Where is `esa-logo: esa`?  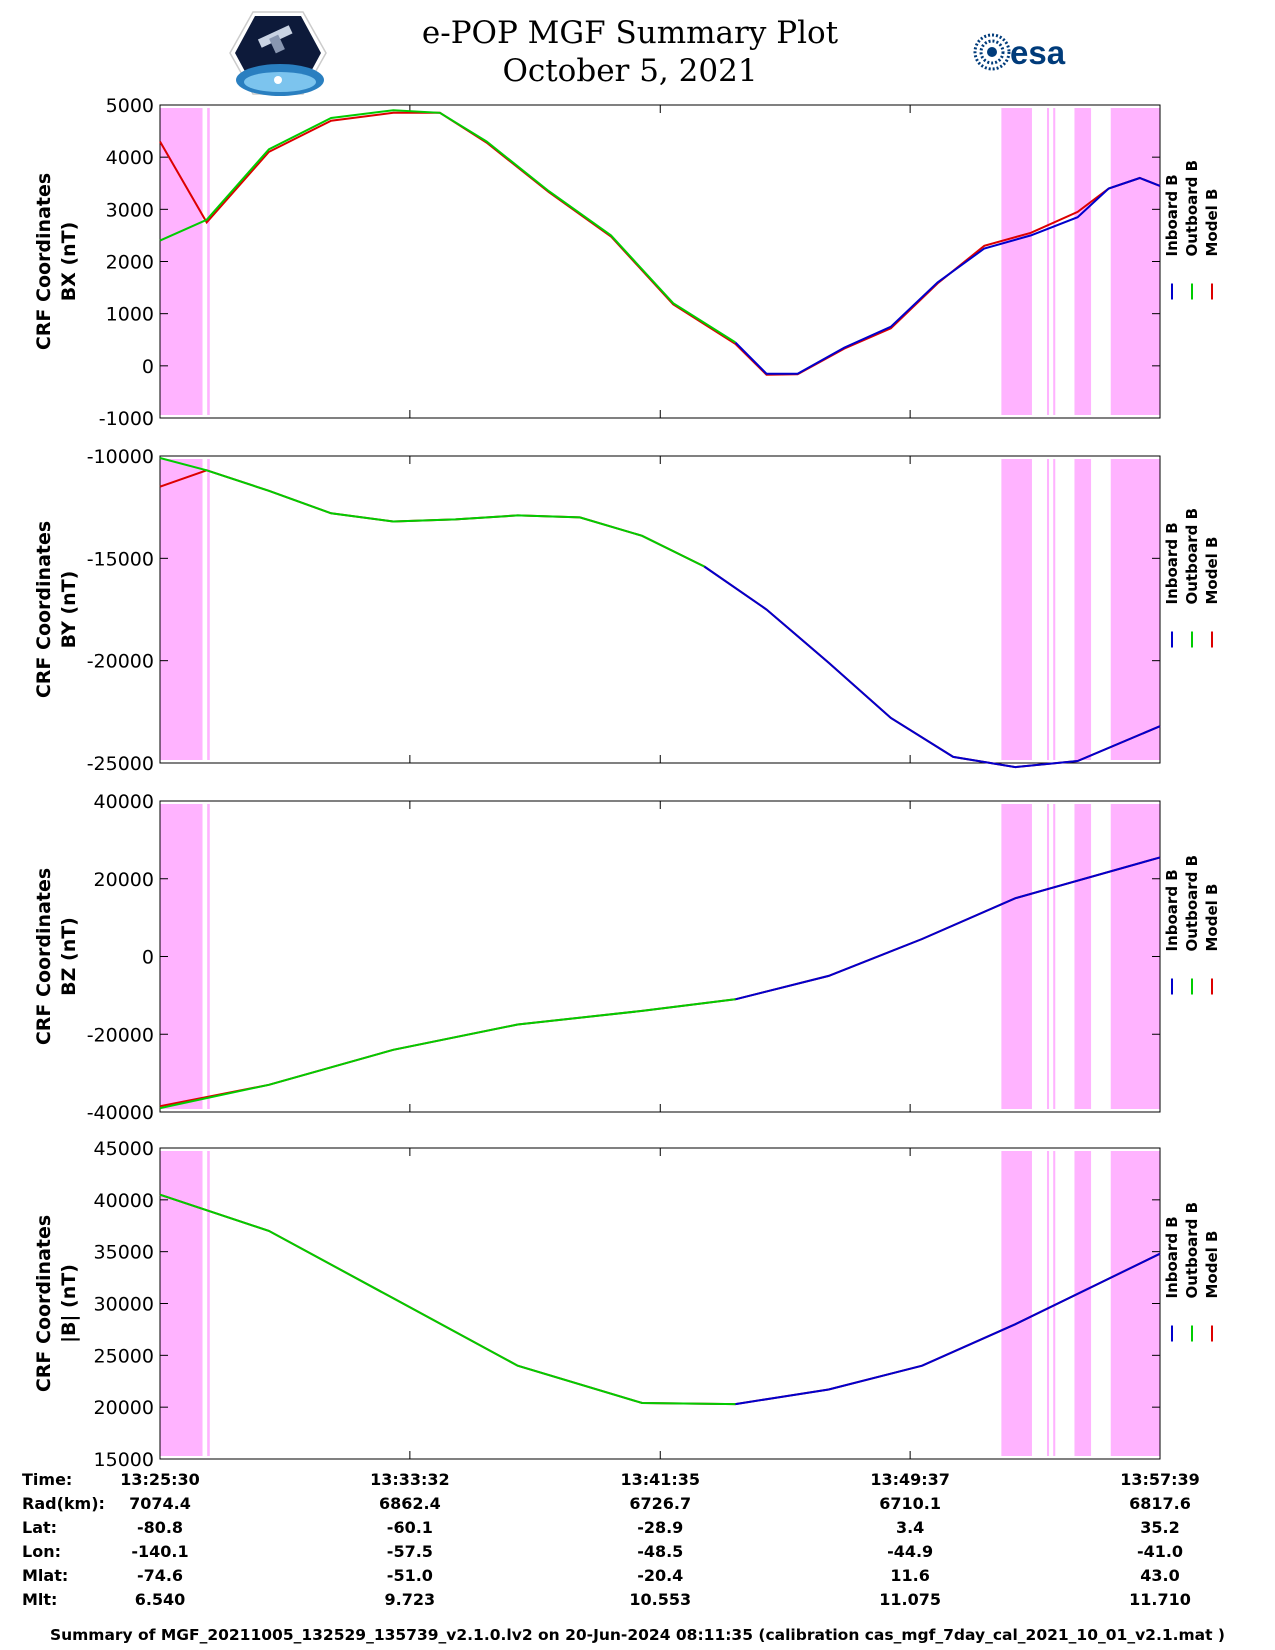 esa-logo: esa is located at coordinates (1019, 52).